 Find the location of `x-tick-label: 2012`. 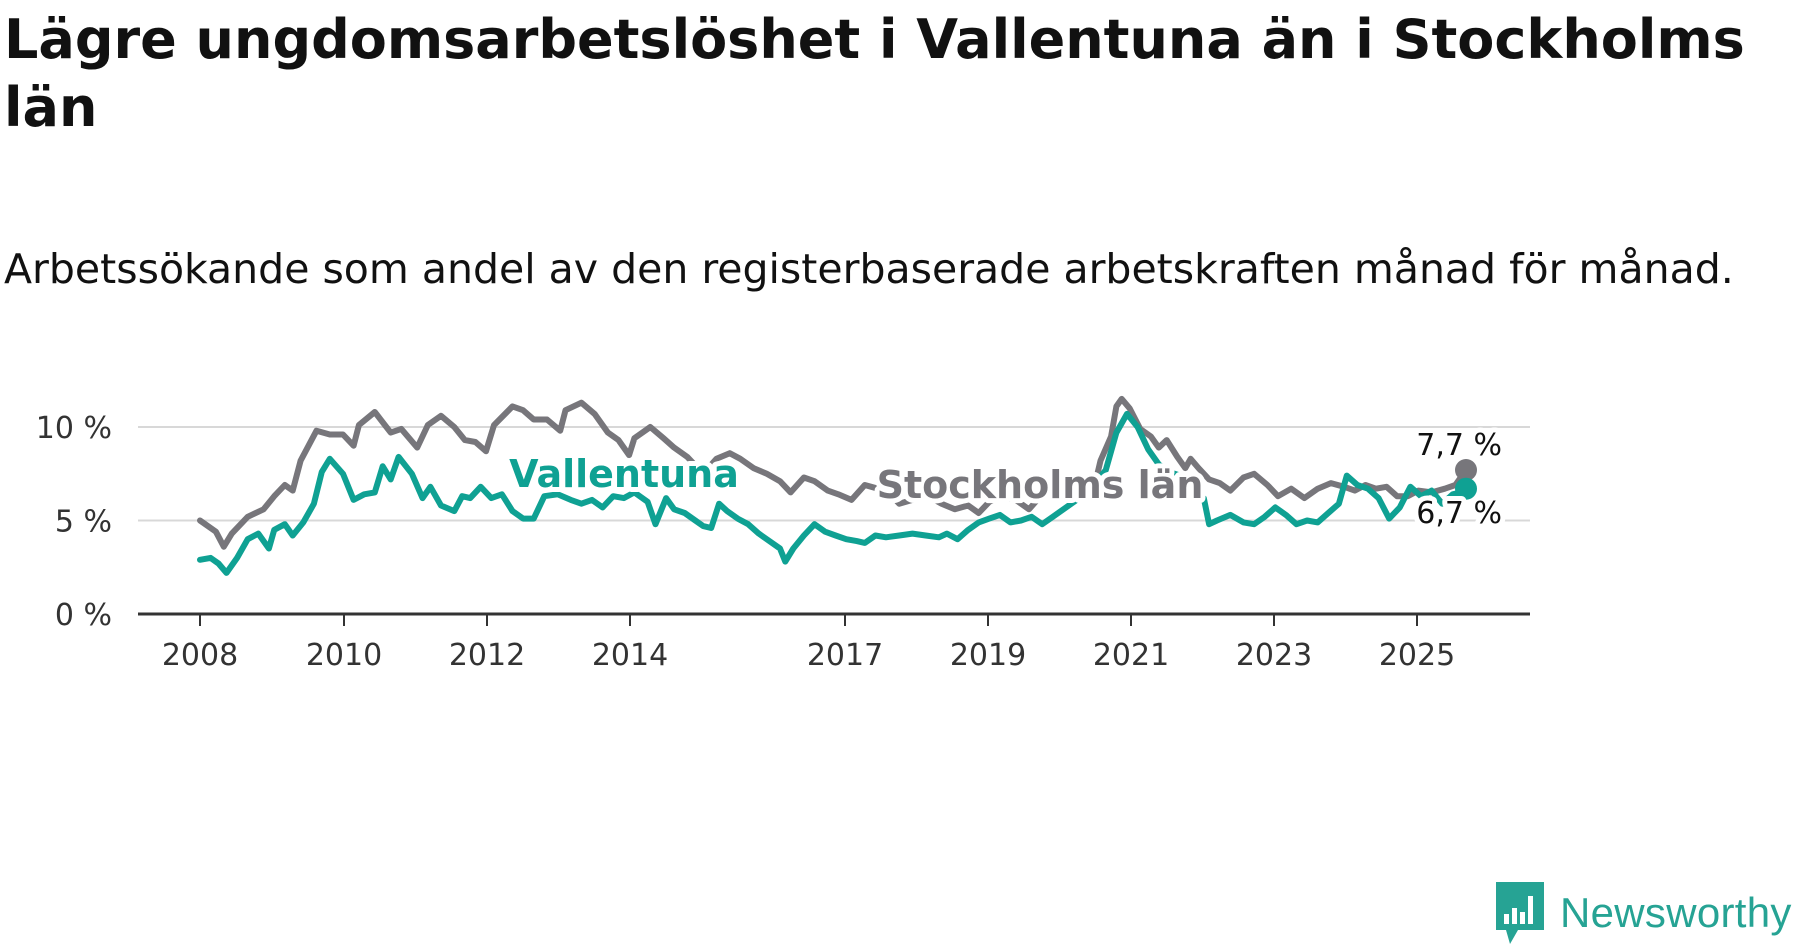

x-tick-label: 2012 is located at coordinates (487, 655).